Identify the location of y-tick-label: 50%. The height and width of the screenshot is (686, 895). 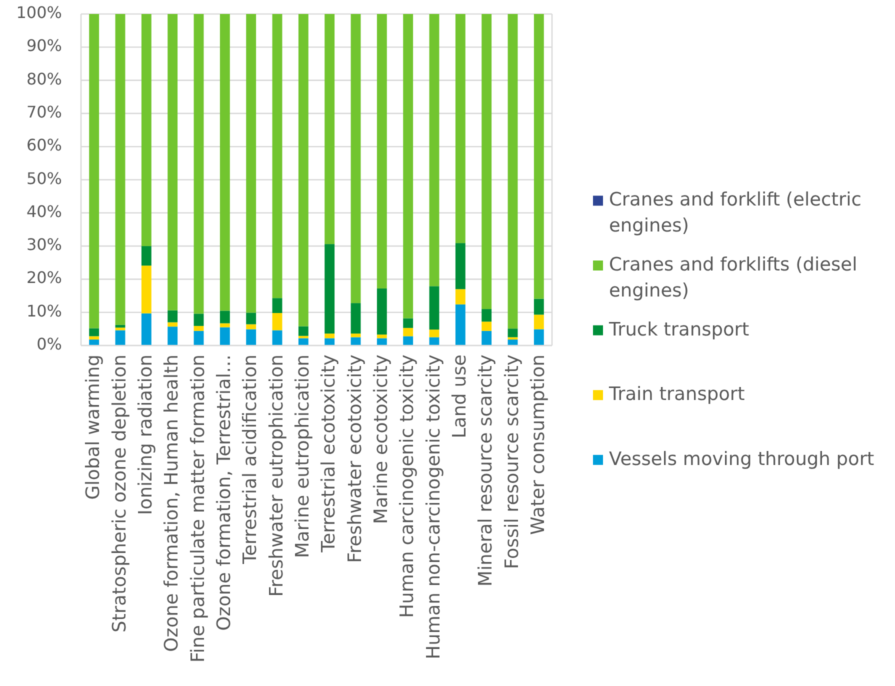
(44, 178).